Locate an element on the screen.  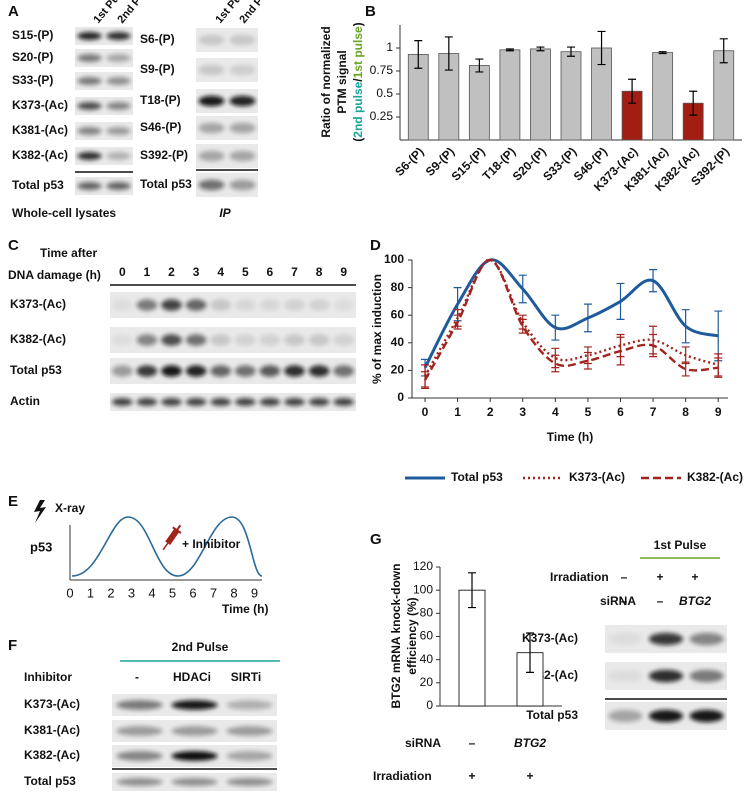
x-tick-label: BTG2 is located at coordinates (530, 743).